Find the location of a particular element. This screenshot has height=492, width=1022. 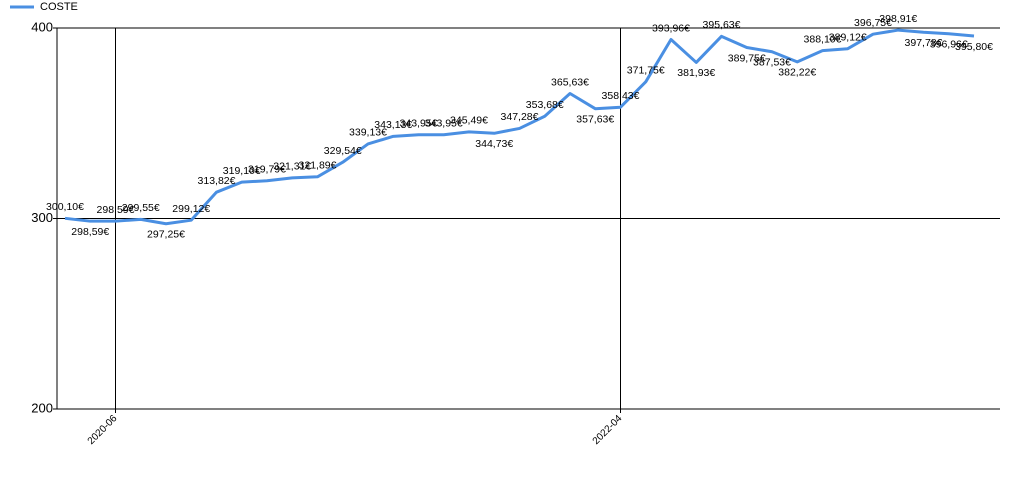

data-label: 313,82€ is located at coordinates (217, 181).